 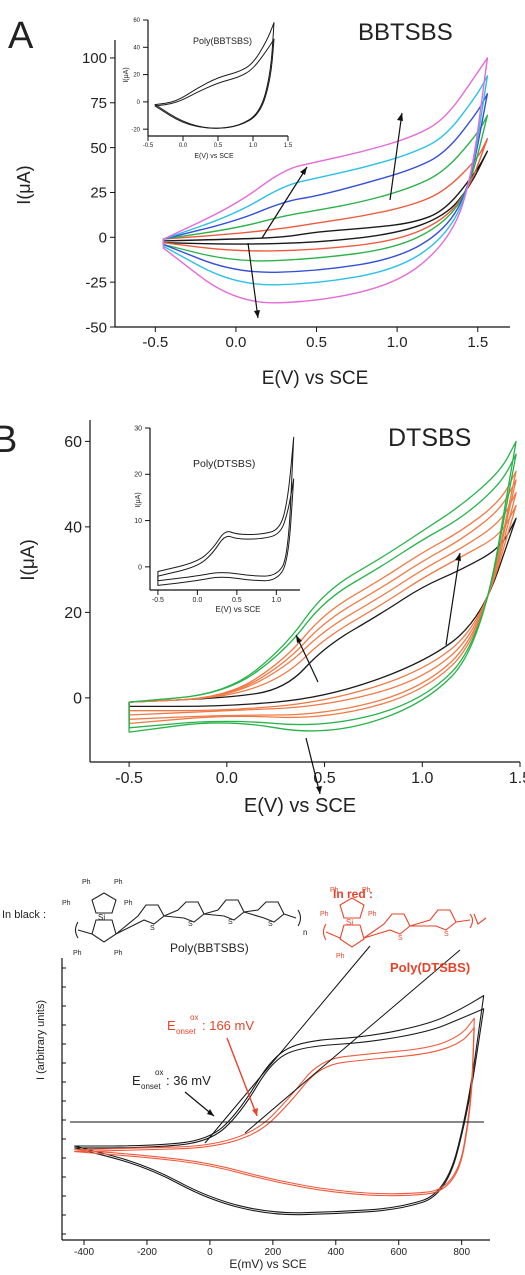 I want to click on panel-a-y-tick-label: 25, so click(x=98, y=193).